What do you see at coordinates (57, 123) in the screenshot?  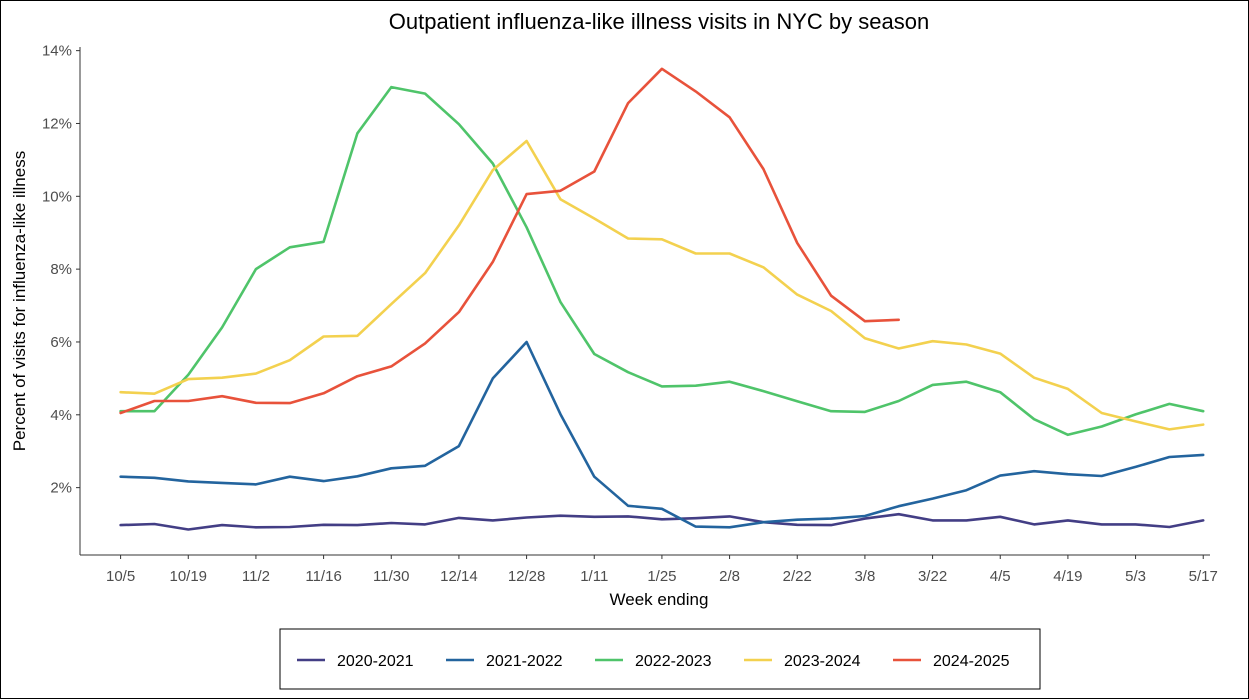 I see `y-tick-label: 12%` at bounding box center [57, 123].